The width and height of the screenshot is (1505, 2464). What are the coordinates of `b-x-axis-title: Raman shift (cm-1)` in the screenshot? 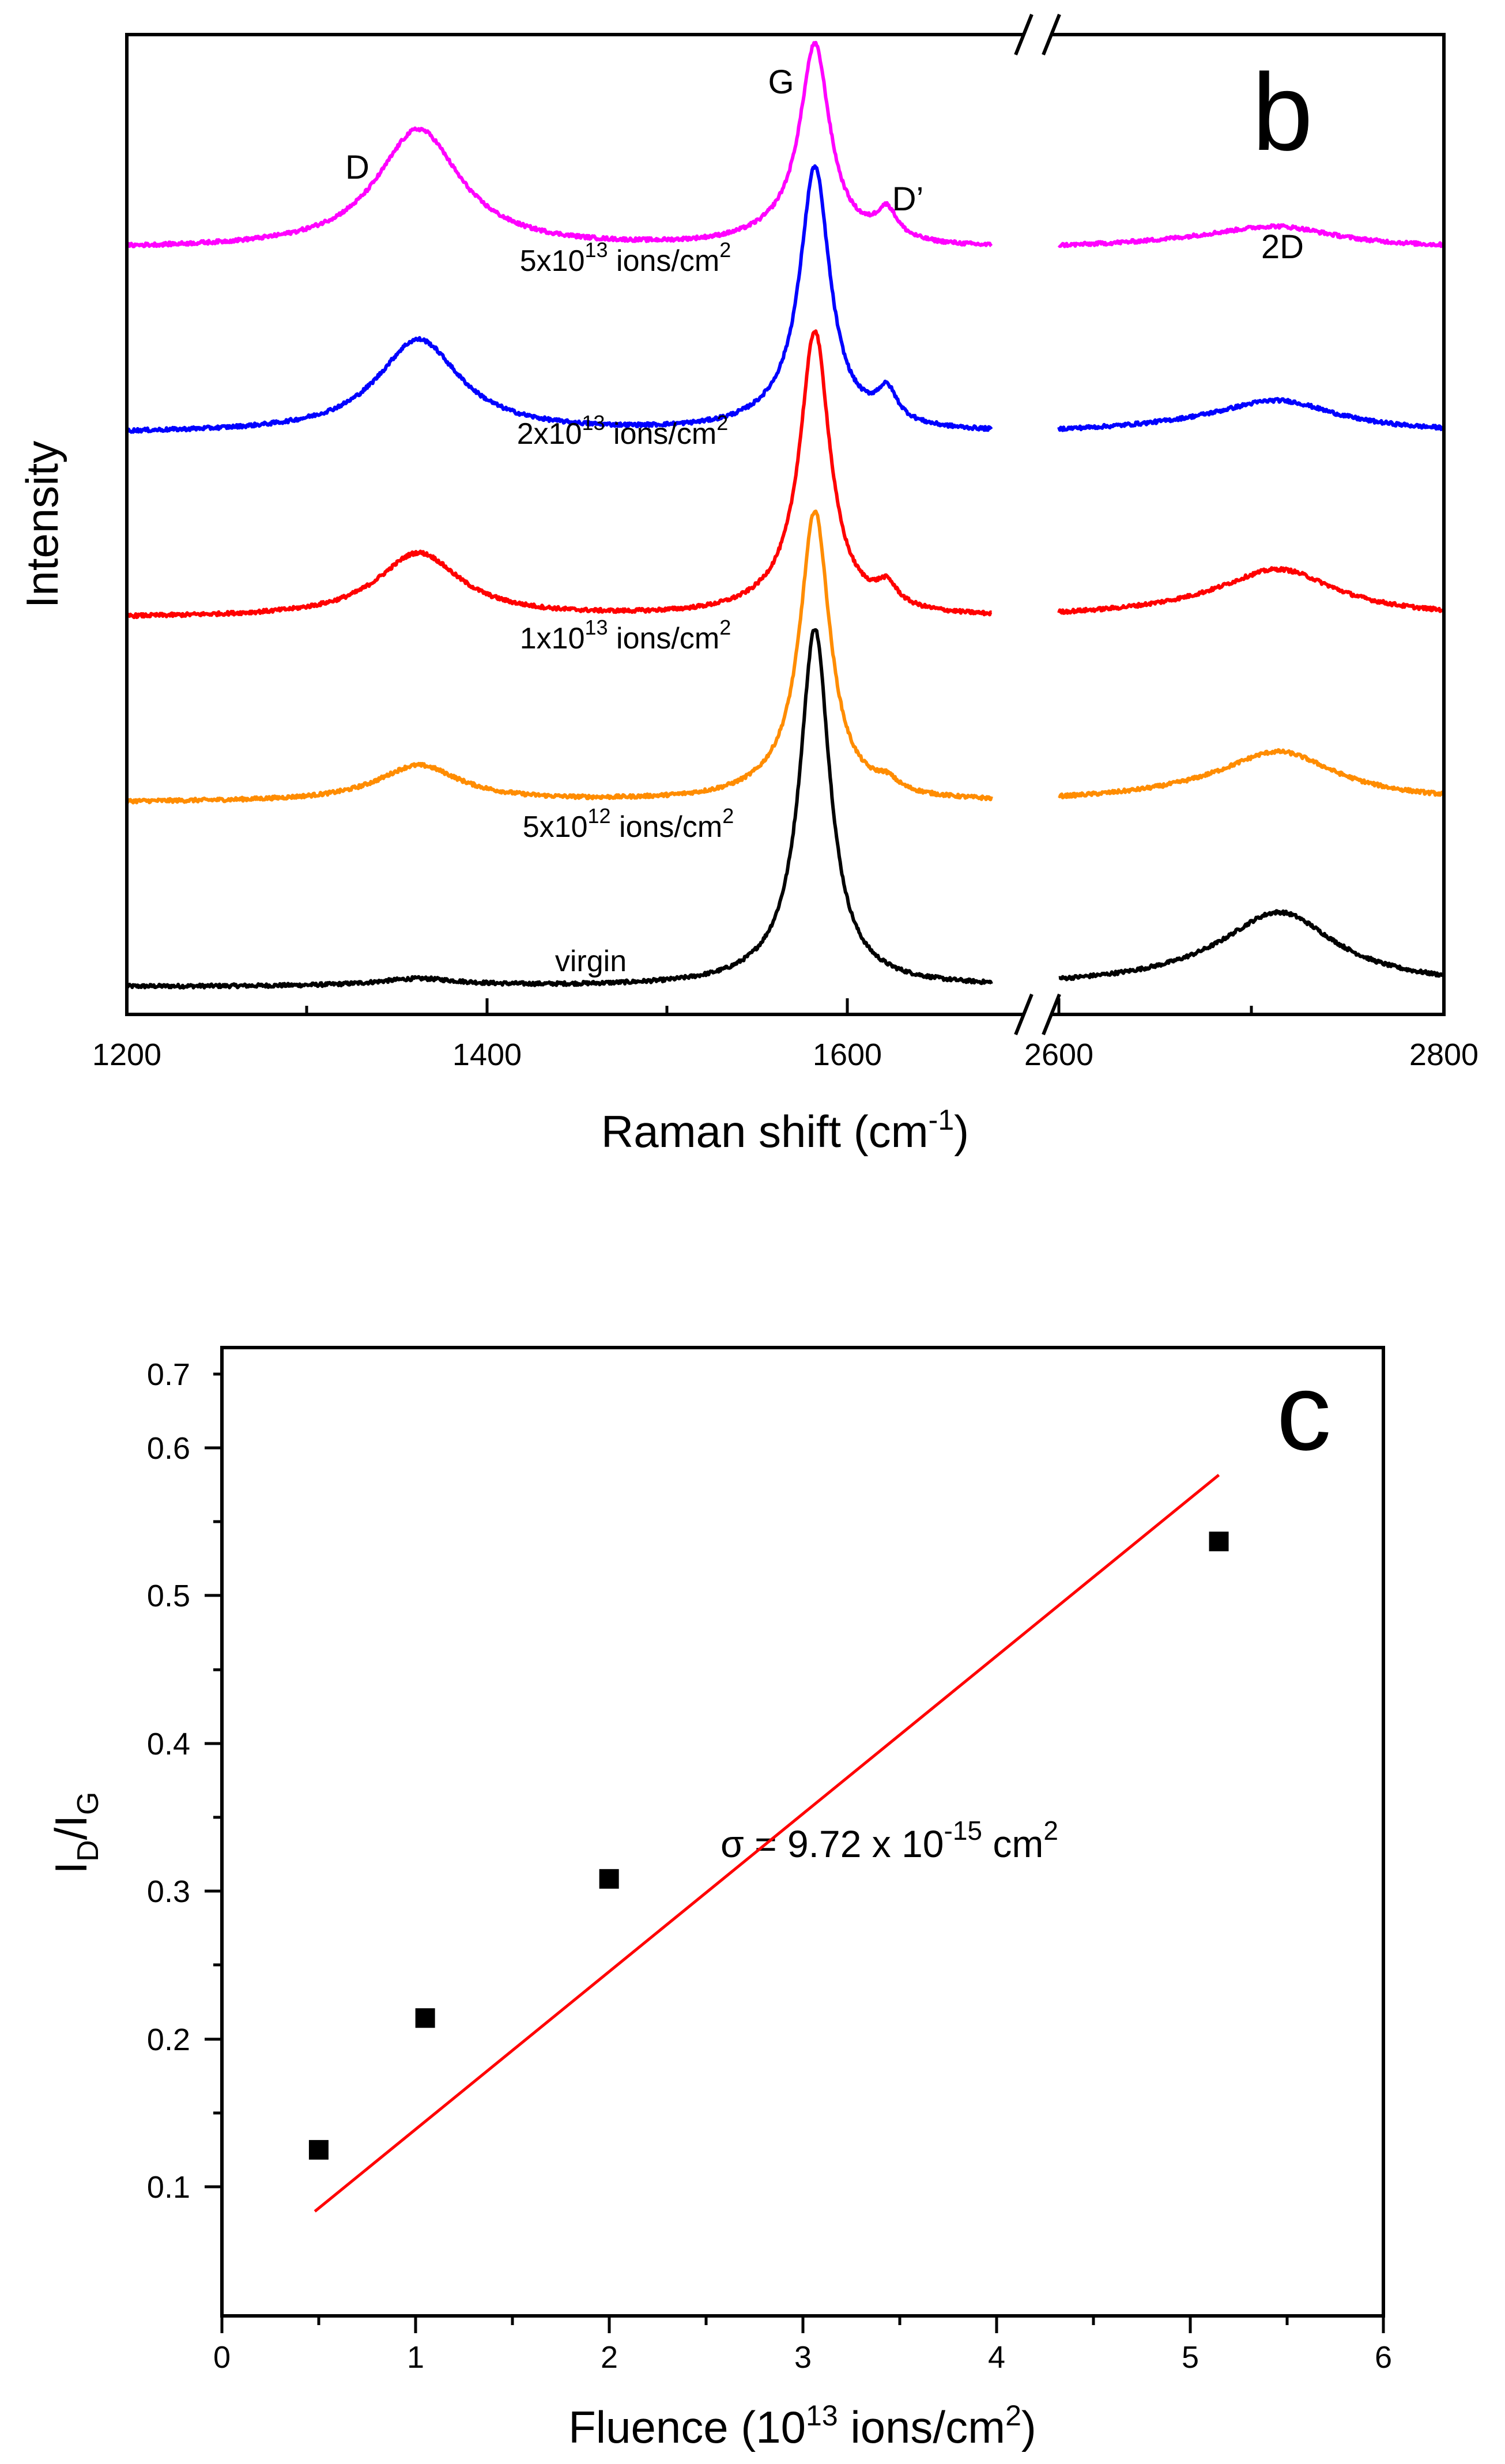 It's located at (785, 1130).